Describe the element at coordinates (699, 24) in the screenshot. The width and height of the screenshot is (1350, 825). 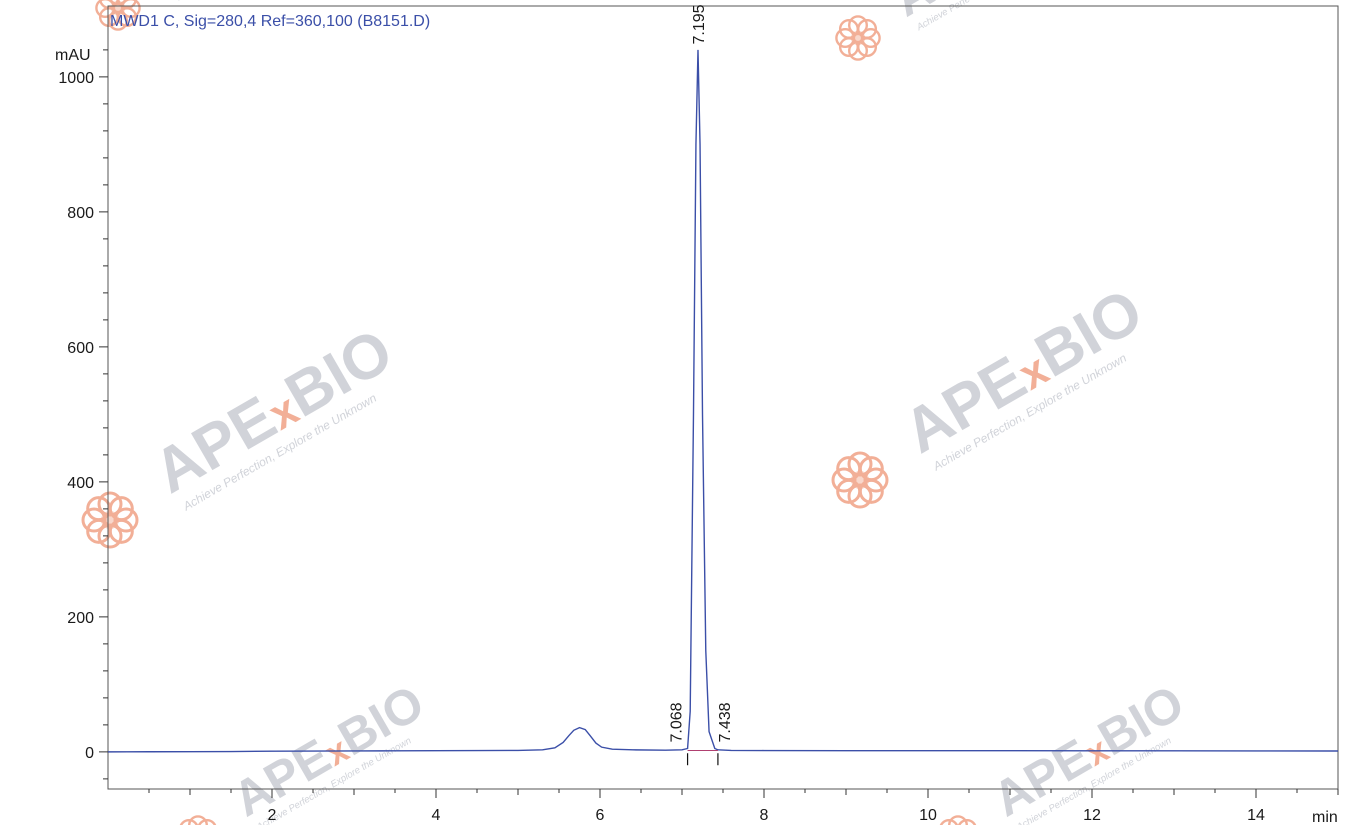
I see `peak-label: 7.195` at that location.